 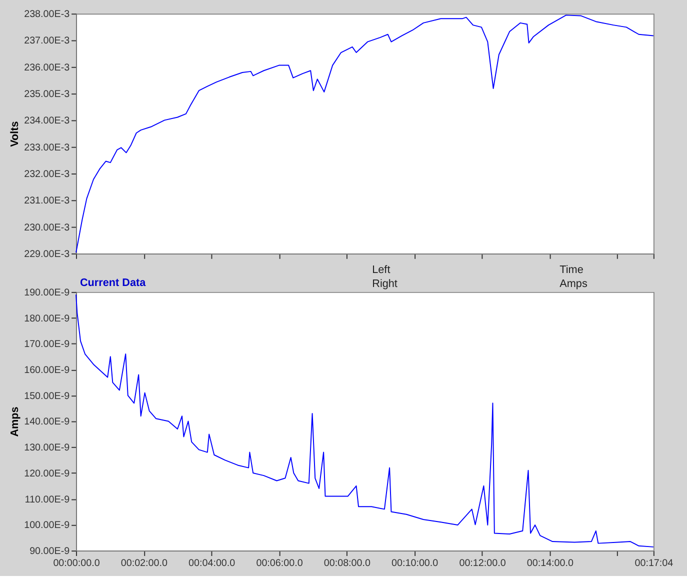 What do you see at coordinates (574, 284) in the screenshot?
I see `text: Amps` at bounding box center [574, 284].